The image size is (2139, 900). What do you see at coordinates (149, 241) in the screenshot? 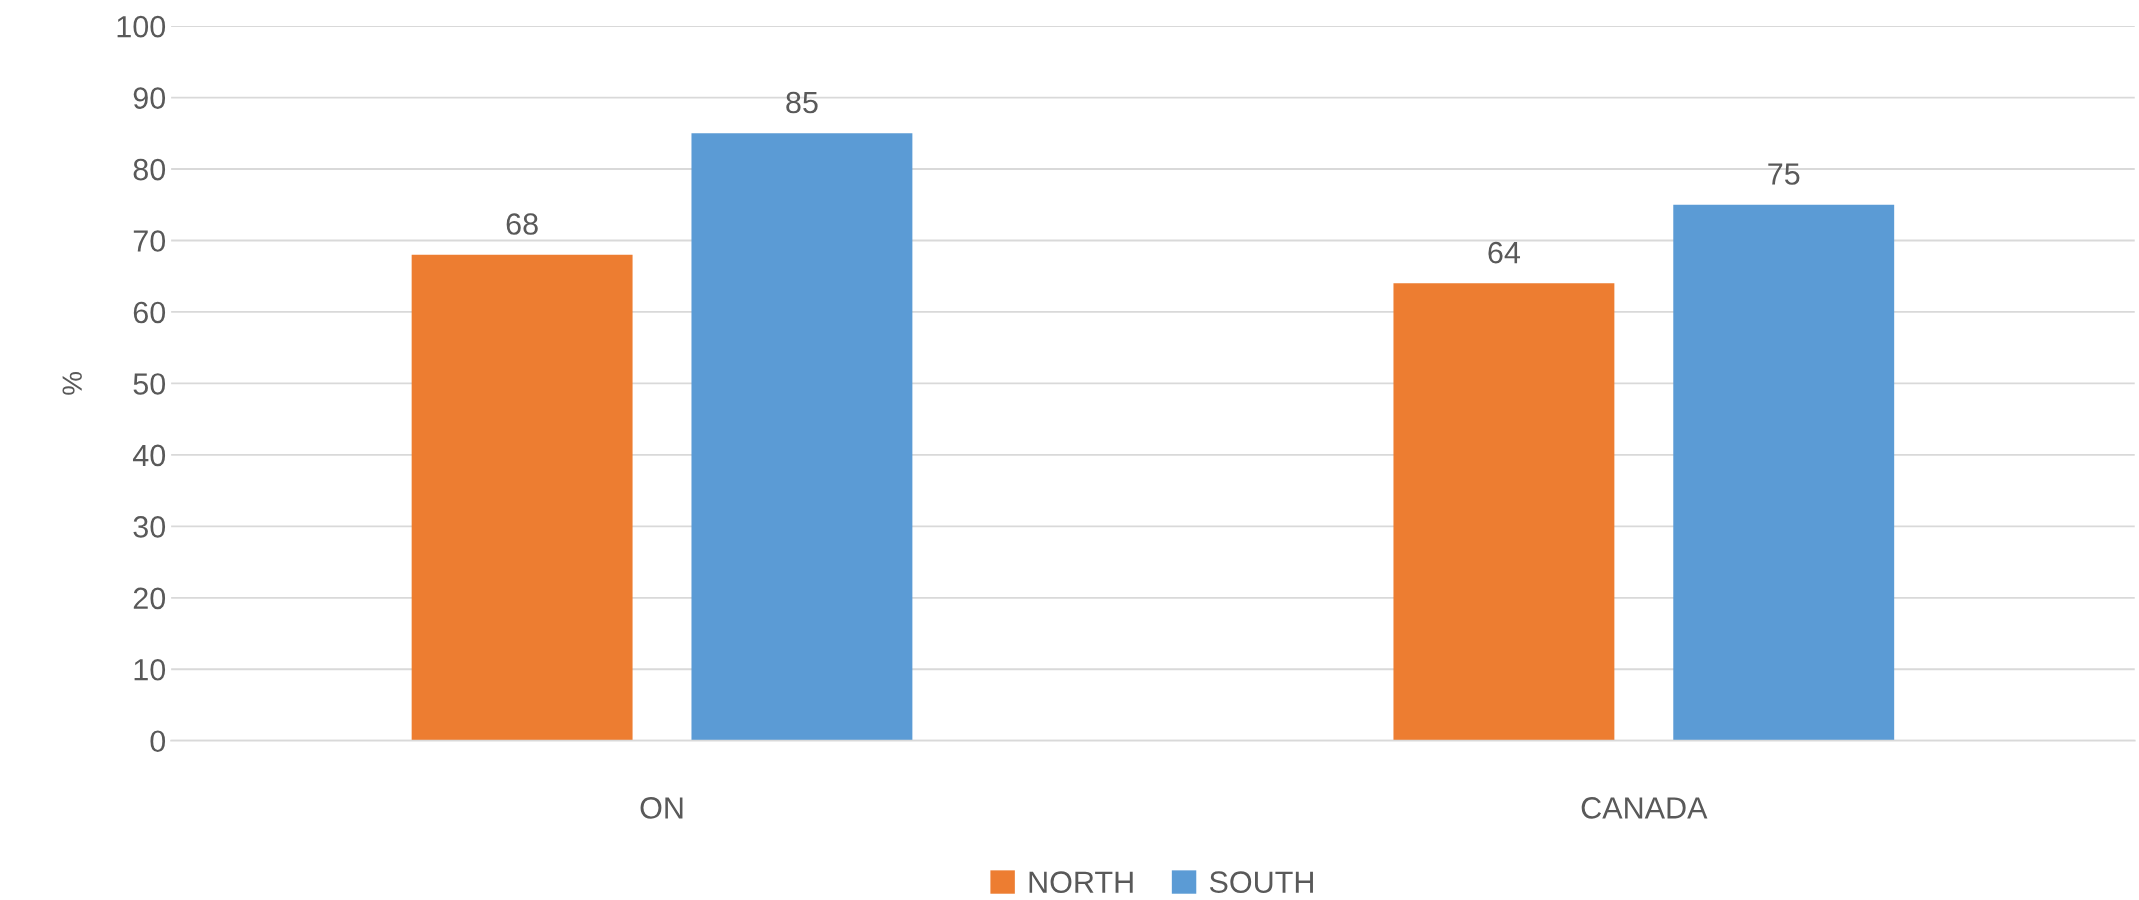
I see `y-tick-label: 70` at bounding box center [149, 241].